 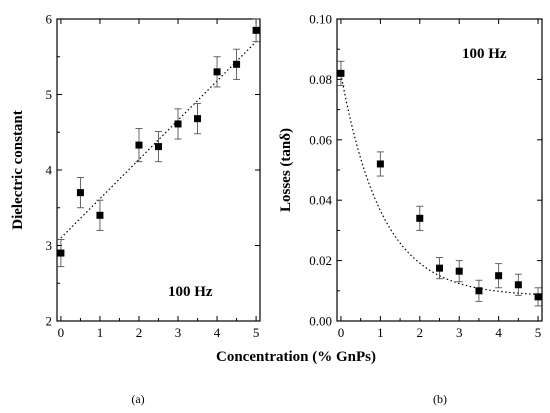 I want to click on panel-b-x-tick-label: 0, so click(x=341, y=332).